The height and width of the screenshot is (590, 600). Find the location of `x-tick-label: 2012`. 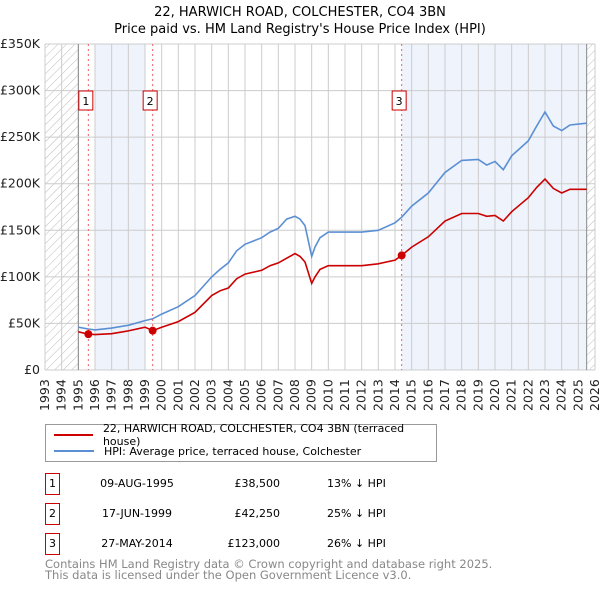

x-tick-label: 2012 is located at coordinates (361, 395).